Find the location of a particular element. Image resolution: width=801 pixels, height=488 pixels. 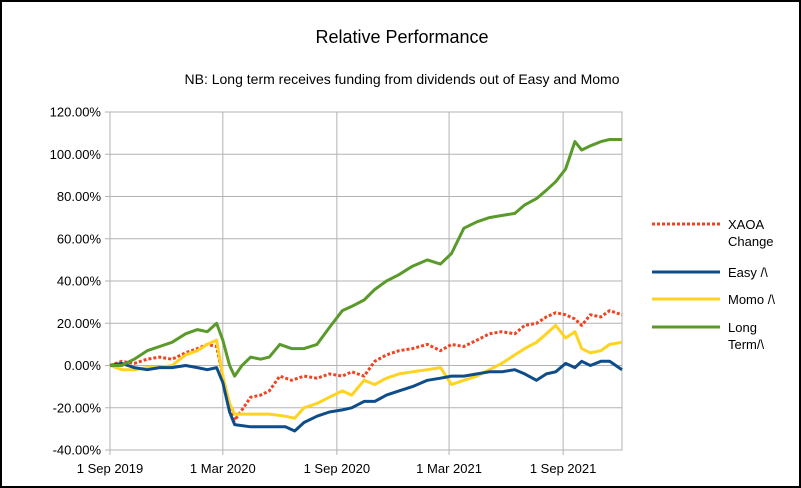

y-tick-label: 100.00% is located at coordinates (76, 154).